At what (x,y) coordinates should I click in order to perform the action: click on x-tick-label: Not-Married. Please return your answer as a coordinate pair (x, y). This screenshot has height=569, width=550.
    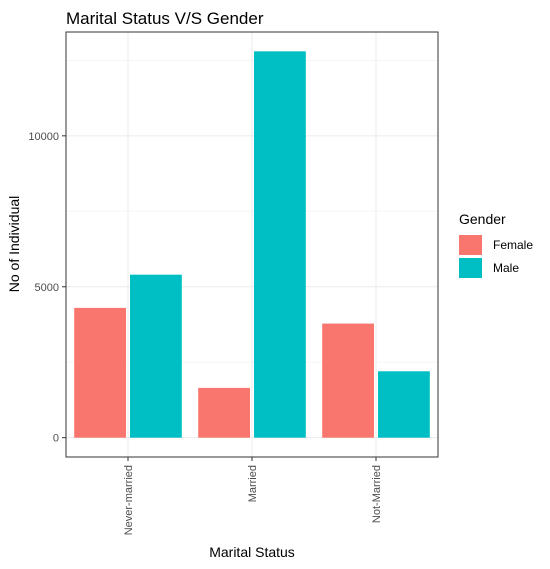
    Looking at the image, I should click on (377, 494).